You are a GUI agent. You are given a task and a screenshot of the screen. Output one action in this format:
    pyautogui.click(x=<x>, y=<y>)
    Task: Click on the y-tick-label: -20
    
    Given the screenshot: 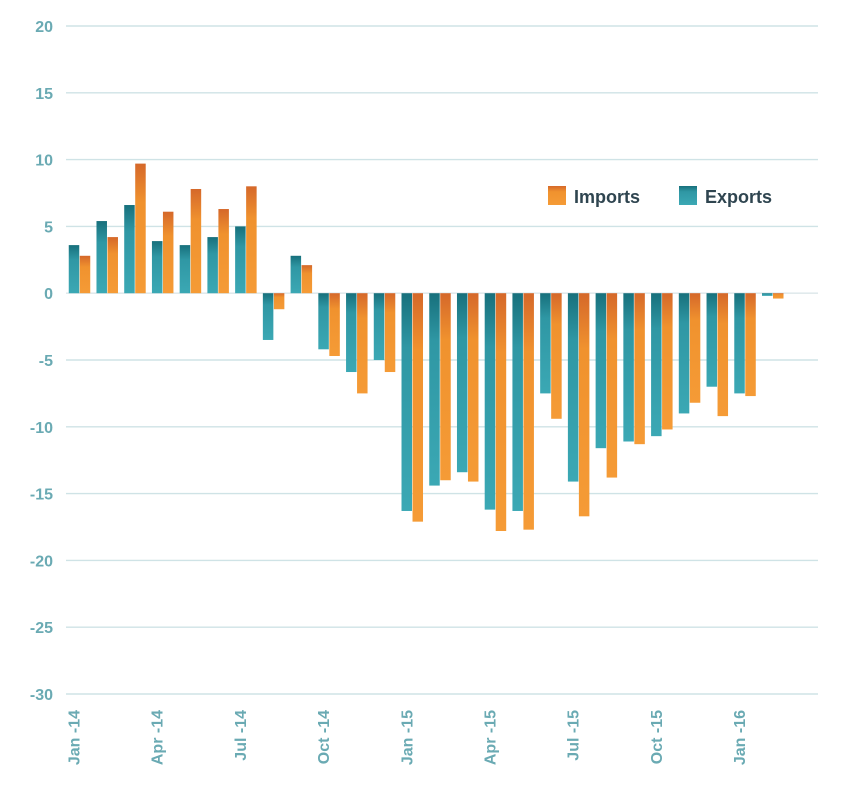 What is the action you would take?
    pyautogui.click(x=41, y=561)
    